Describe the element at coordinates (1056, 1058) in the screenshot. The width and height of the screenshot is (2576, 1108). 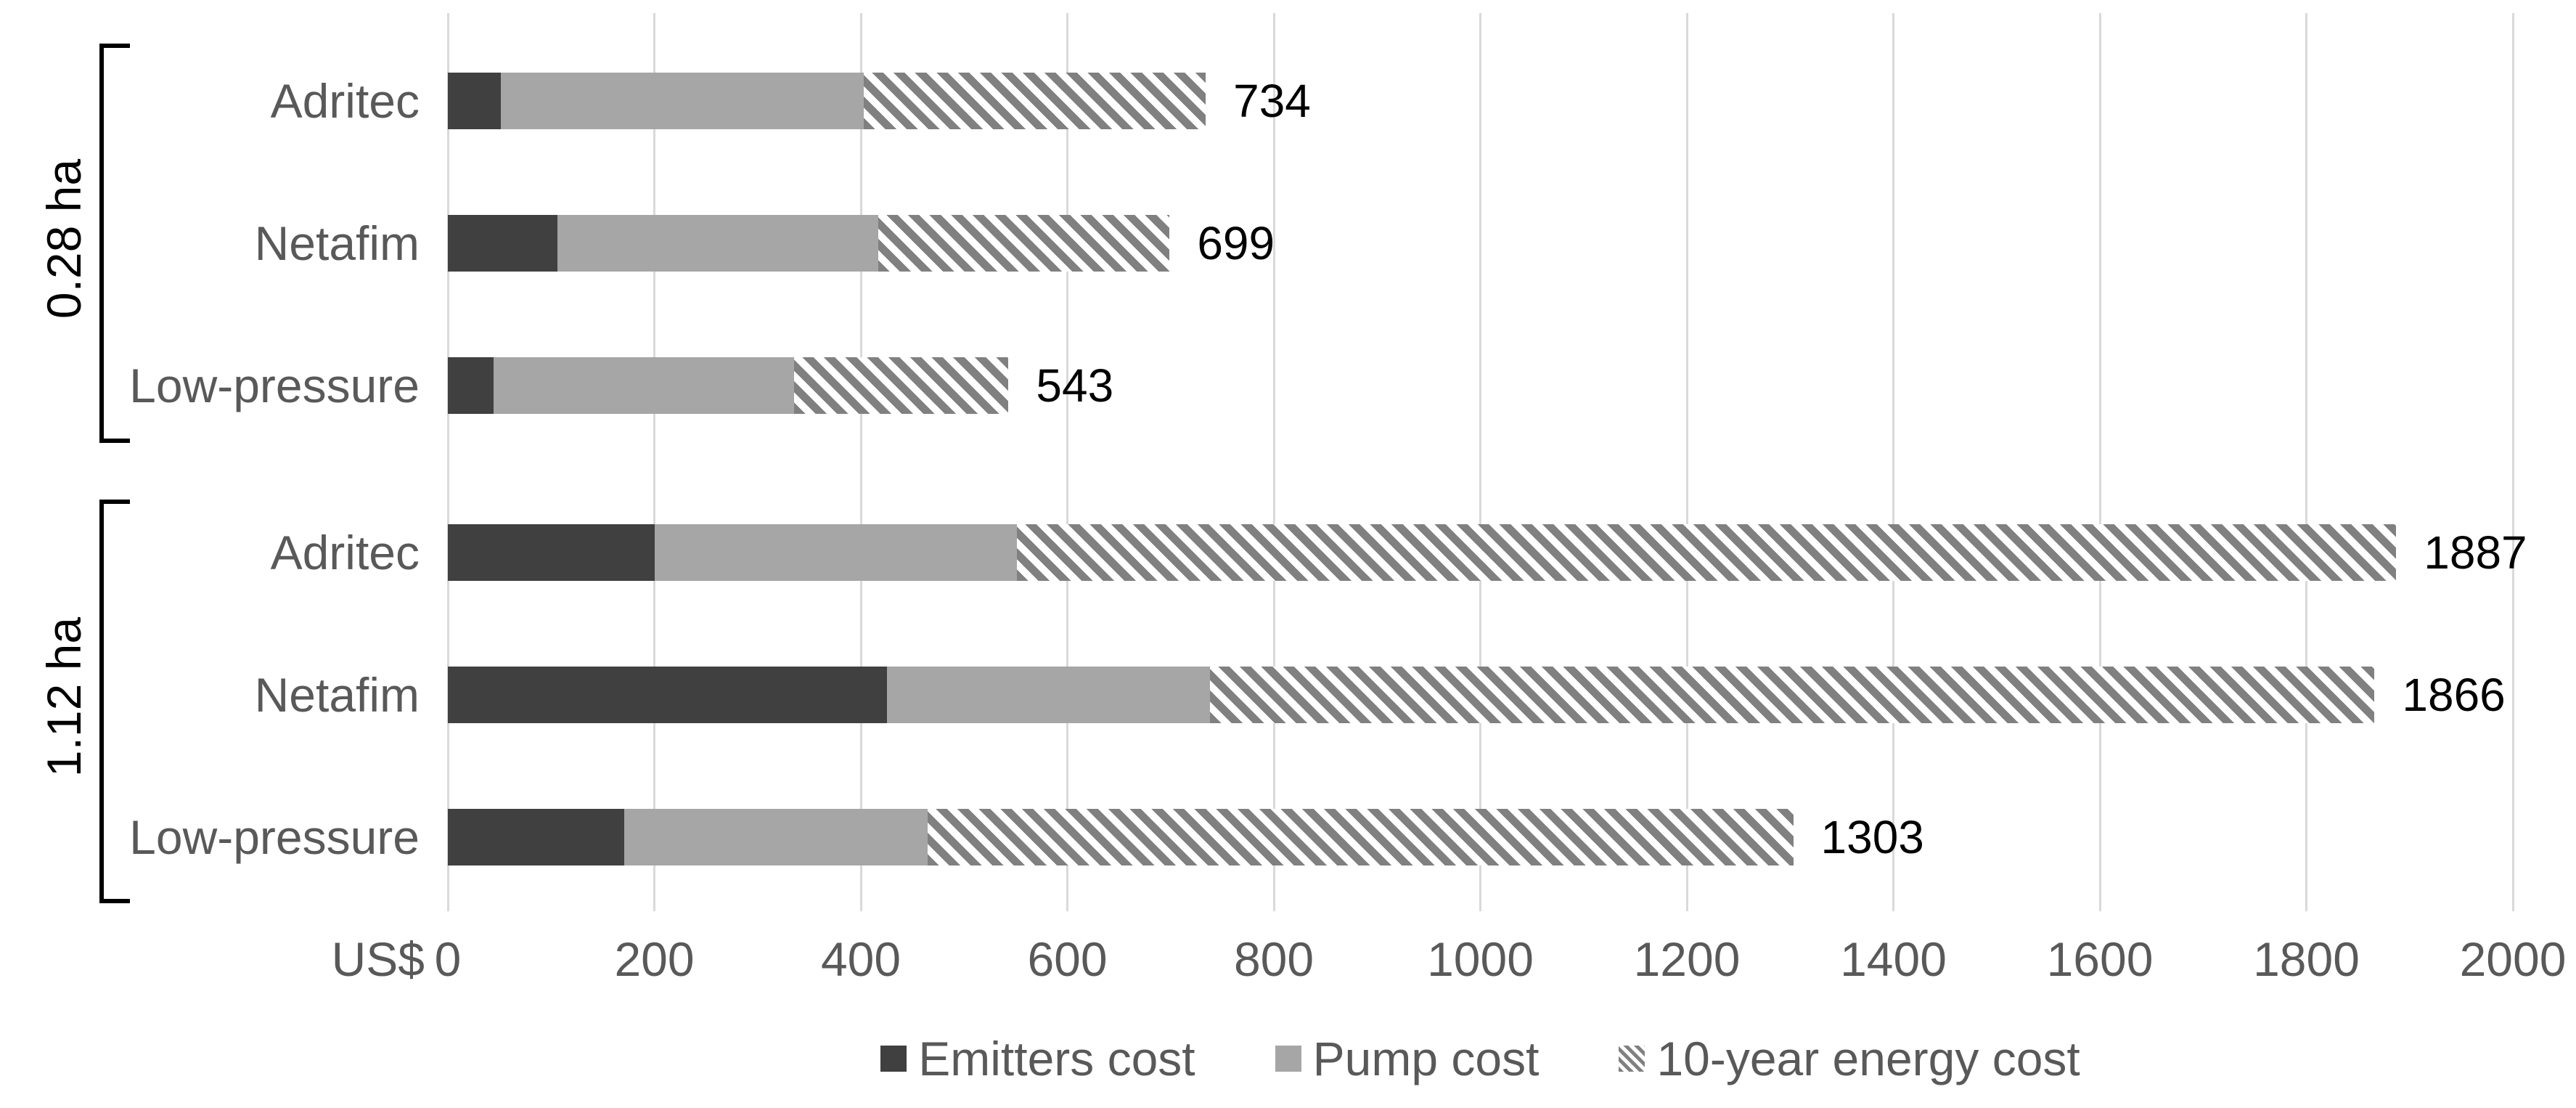
I see `legend-label: Emitters cost` at that location.